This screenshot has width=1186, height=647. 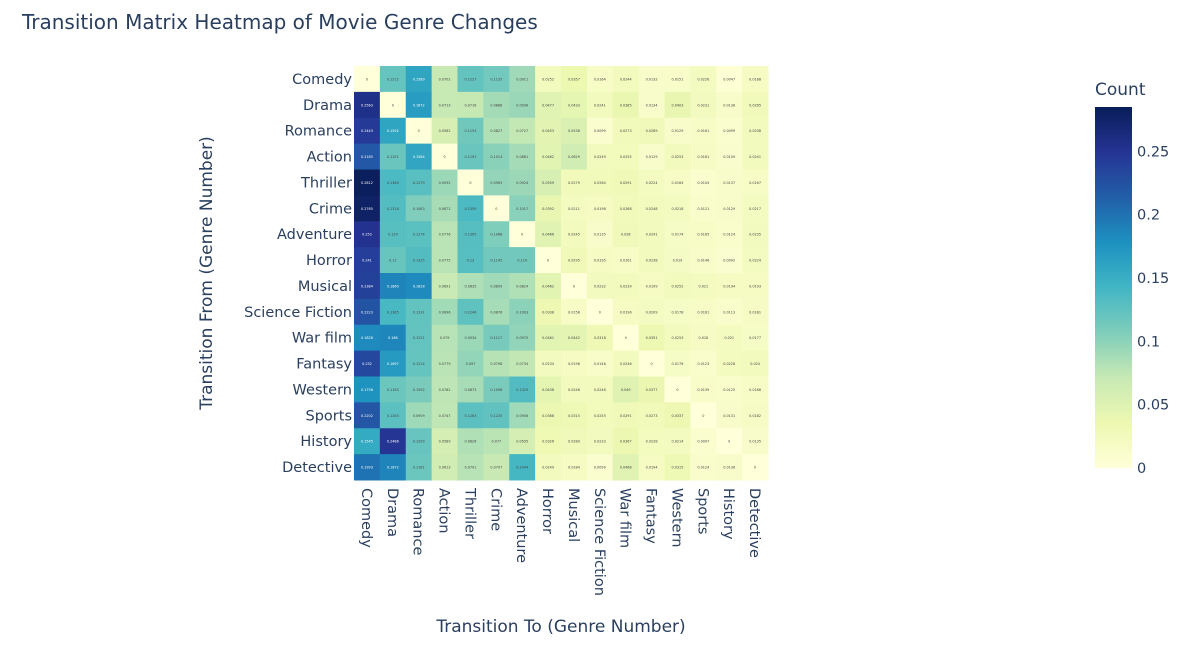 I want to click on x-tick-label: History, so click(x=728, y=514).